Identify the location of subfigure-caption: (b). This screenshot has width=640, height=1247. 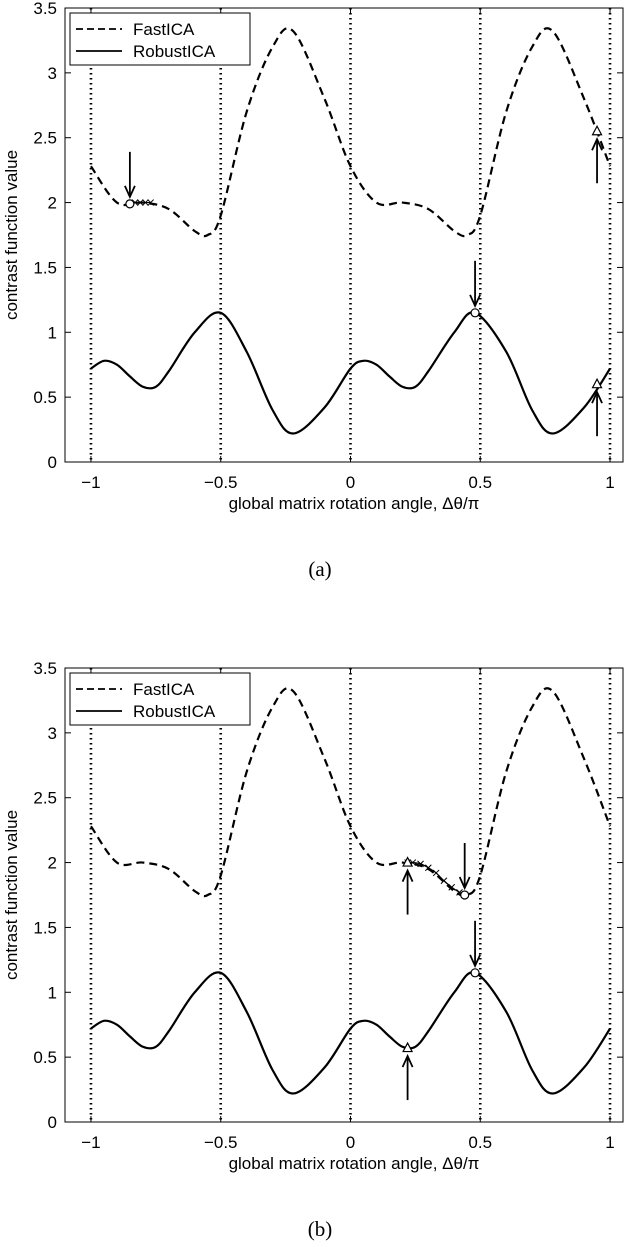
(320, 1229).